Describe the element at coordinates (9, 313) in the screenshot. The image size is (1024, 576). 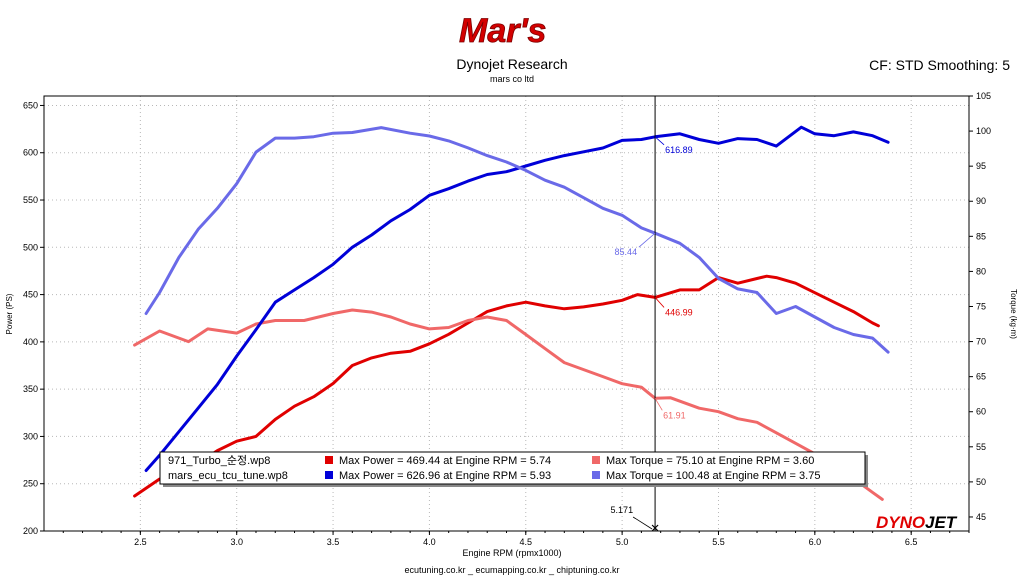
I see `y-axis-left-label: Power (PS)` at that location.